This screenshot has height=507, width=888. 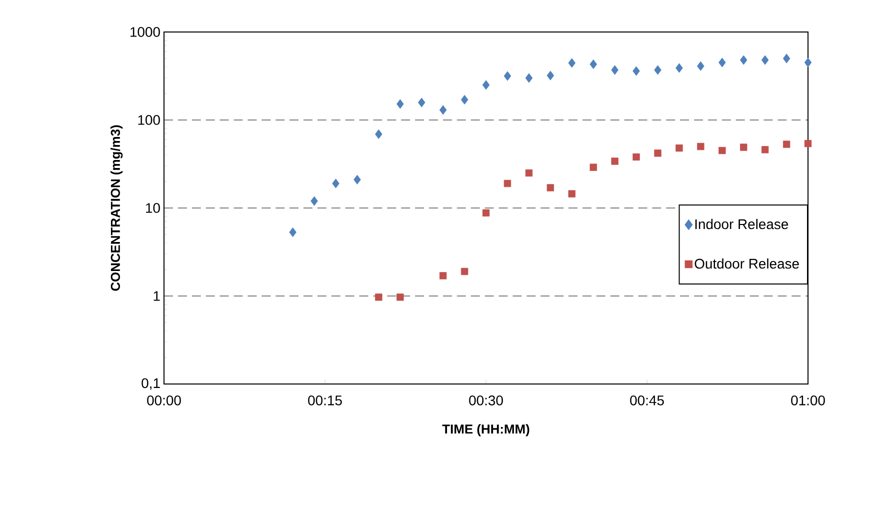 What do you see at coordinates (151, 384) in the screenshot?
I see `y-tick-label: 0,1` at bounding box center [151, 384].